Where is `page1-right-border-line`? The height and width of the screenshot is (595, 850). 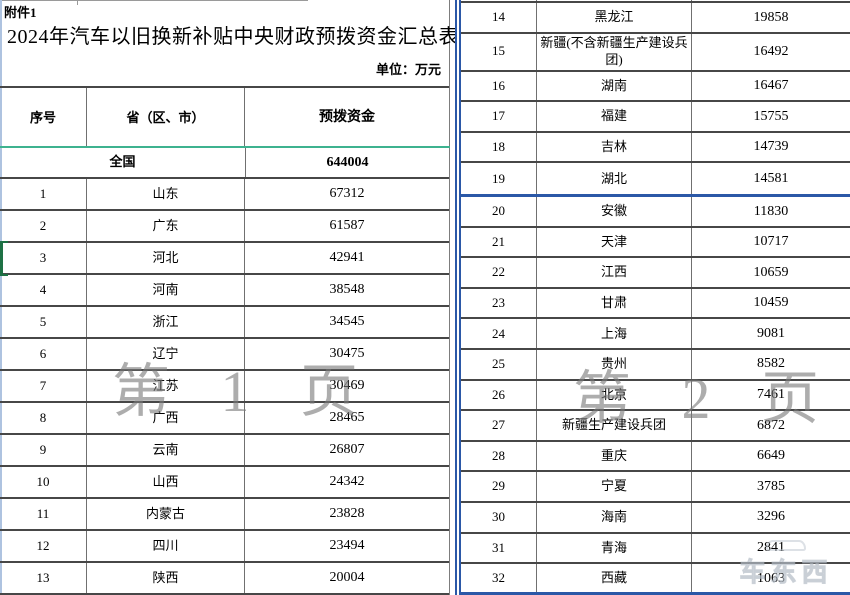
page1-right-border-line is located at coordinates (449, 297).